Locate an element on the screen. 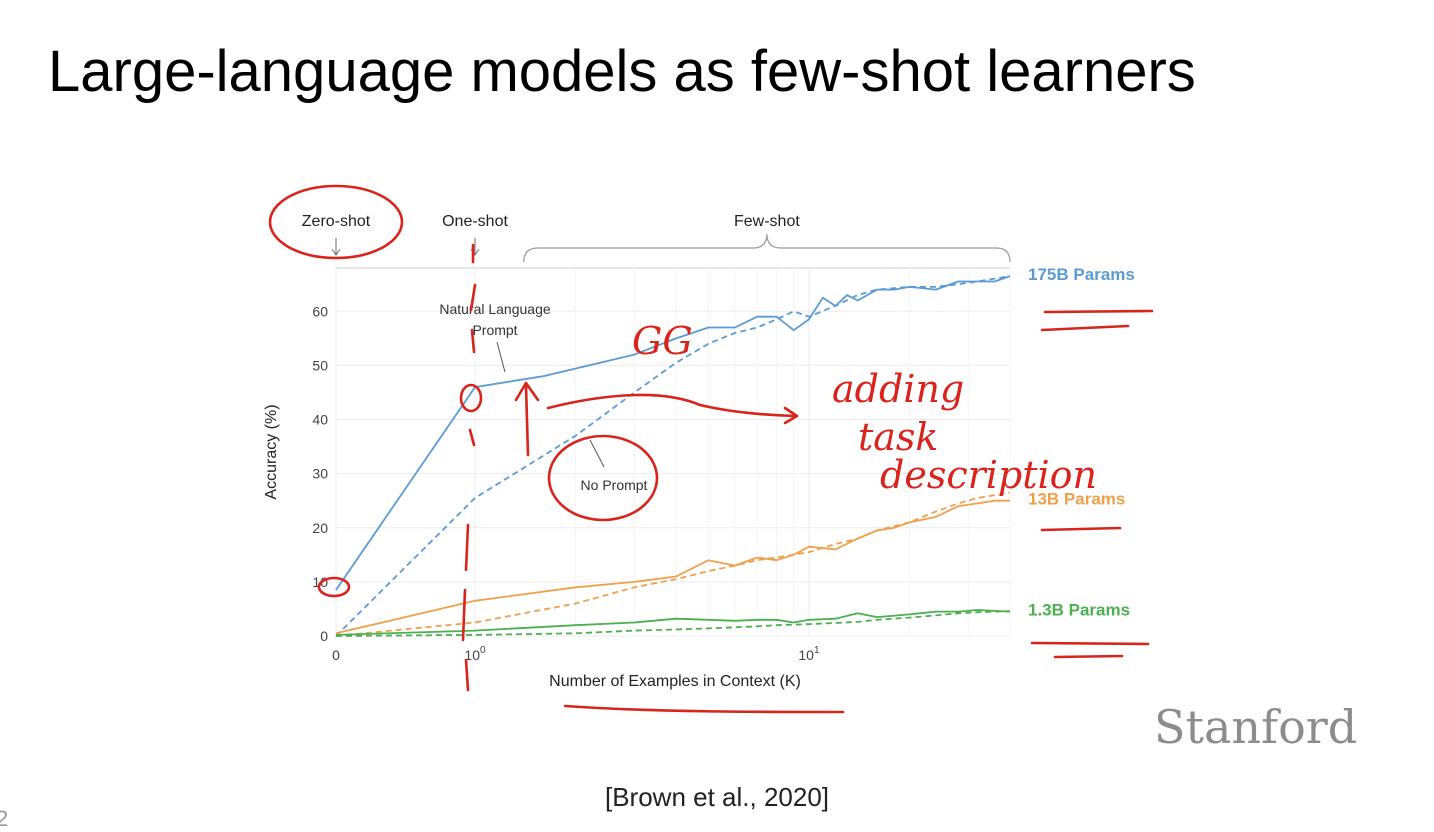 The image size is (1434, 832). y-tick-label: 30 is located at coordinates (320, 474).